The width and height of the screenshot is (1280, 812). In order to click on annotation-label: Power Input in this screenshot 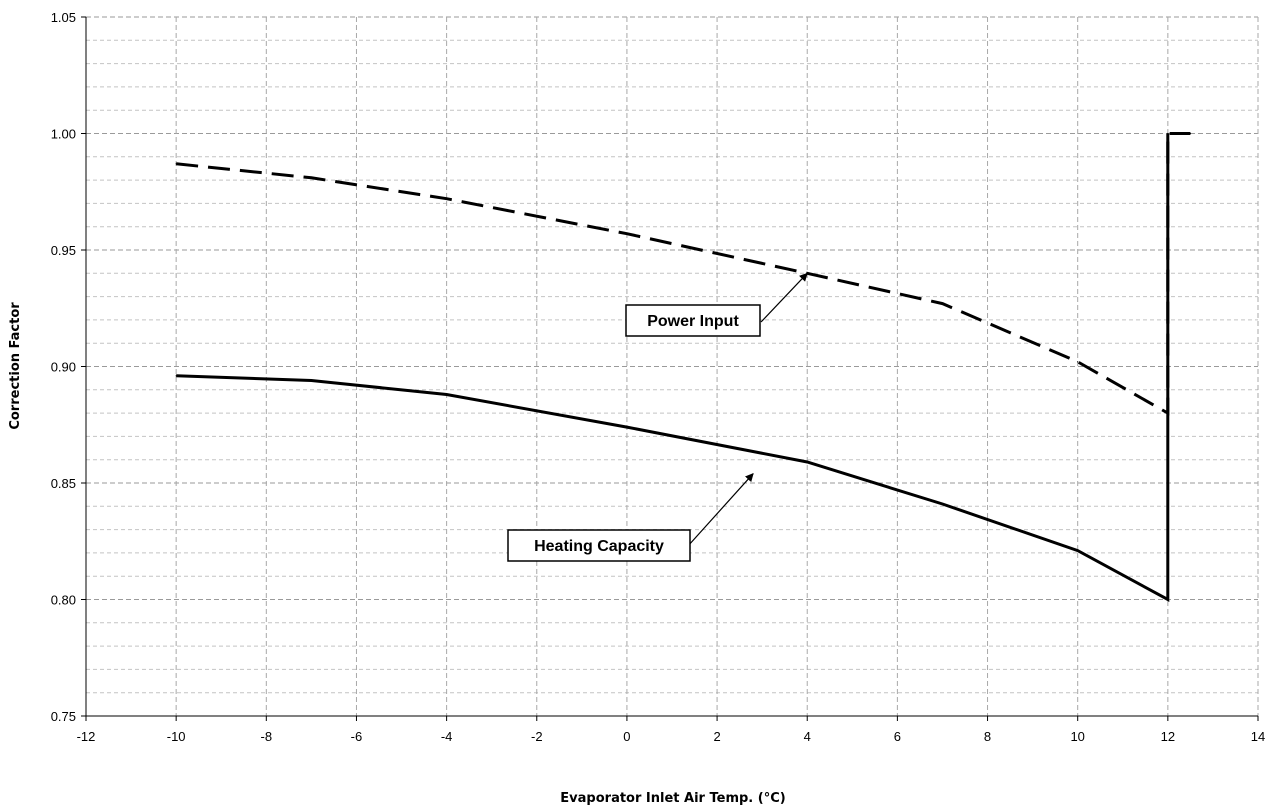, I will do `click(693, 321)`.